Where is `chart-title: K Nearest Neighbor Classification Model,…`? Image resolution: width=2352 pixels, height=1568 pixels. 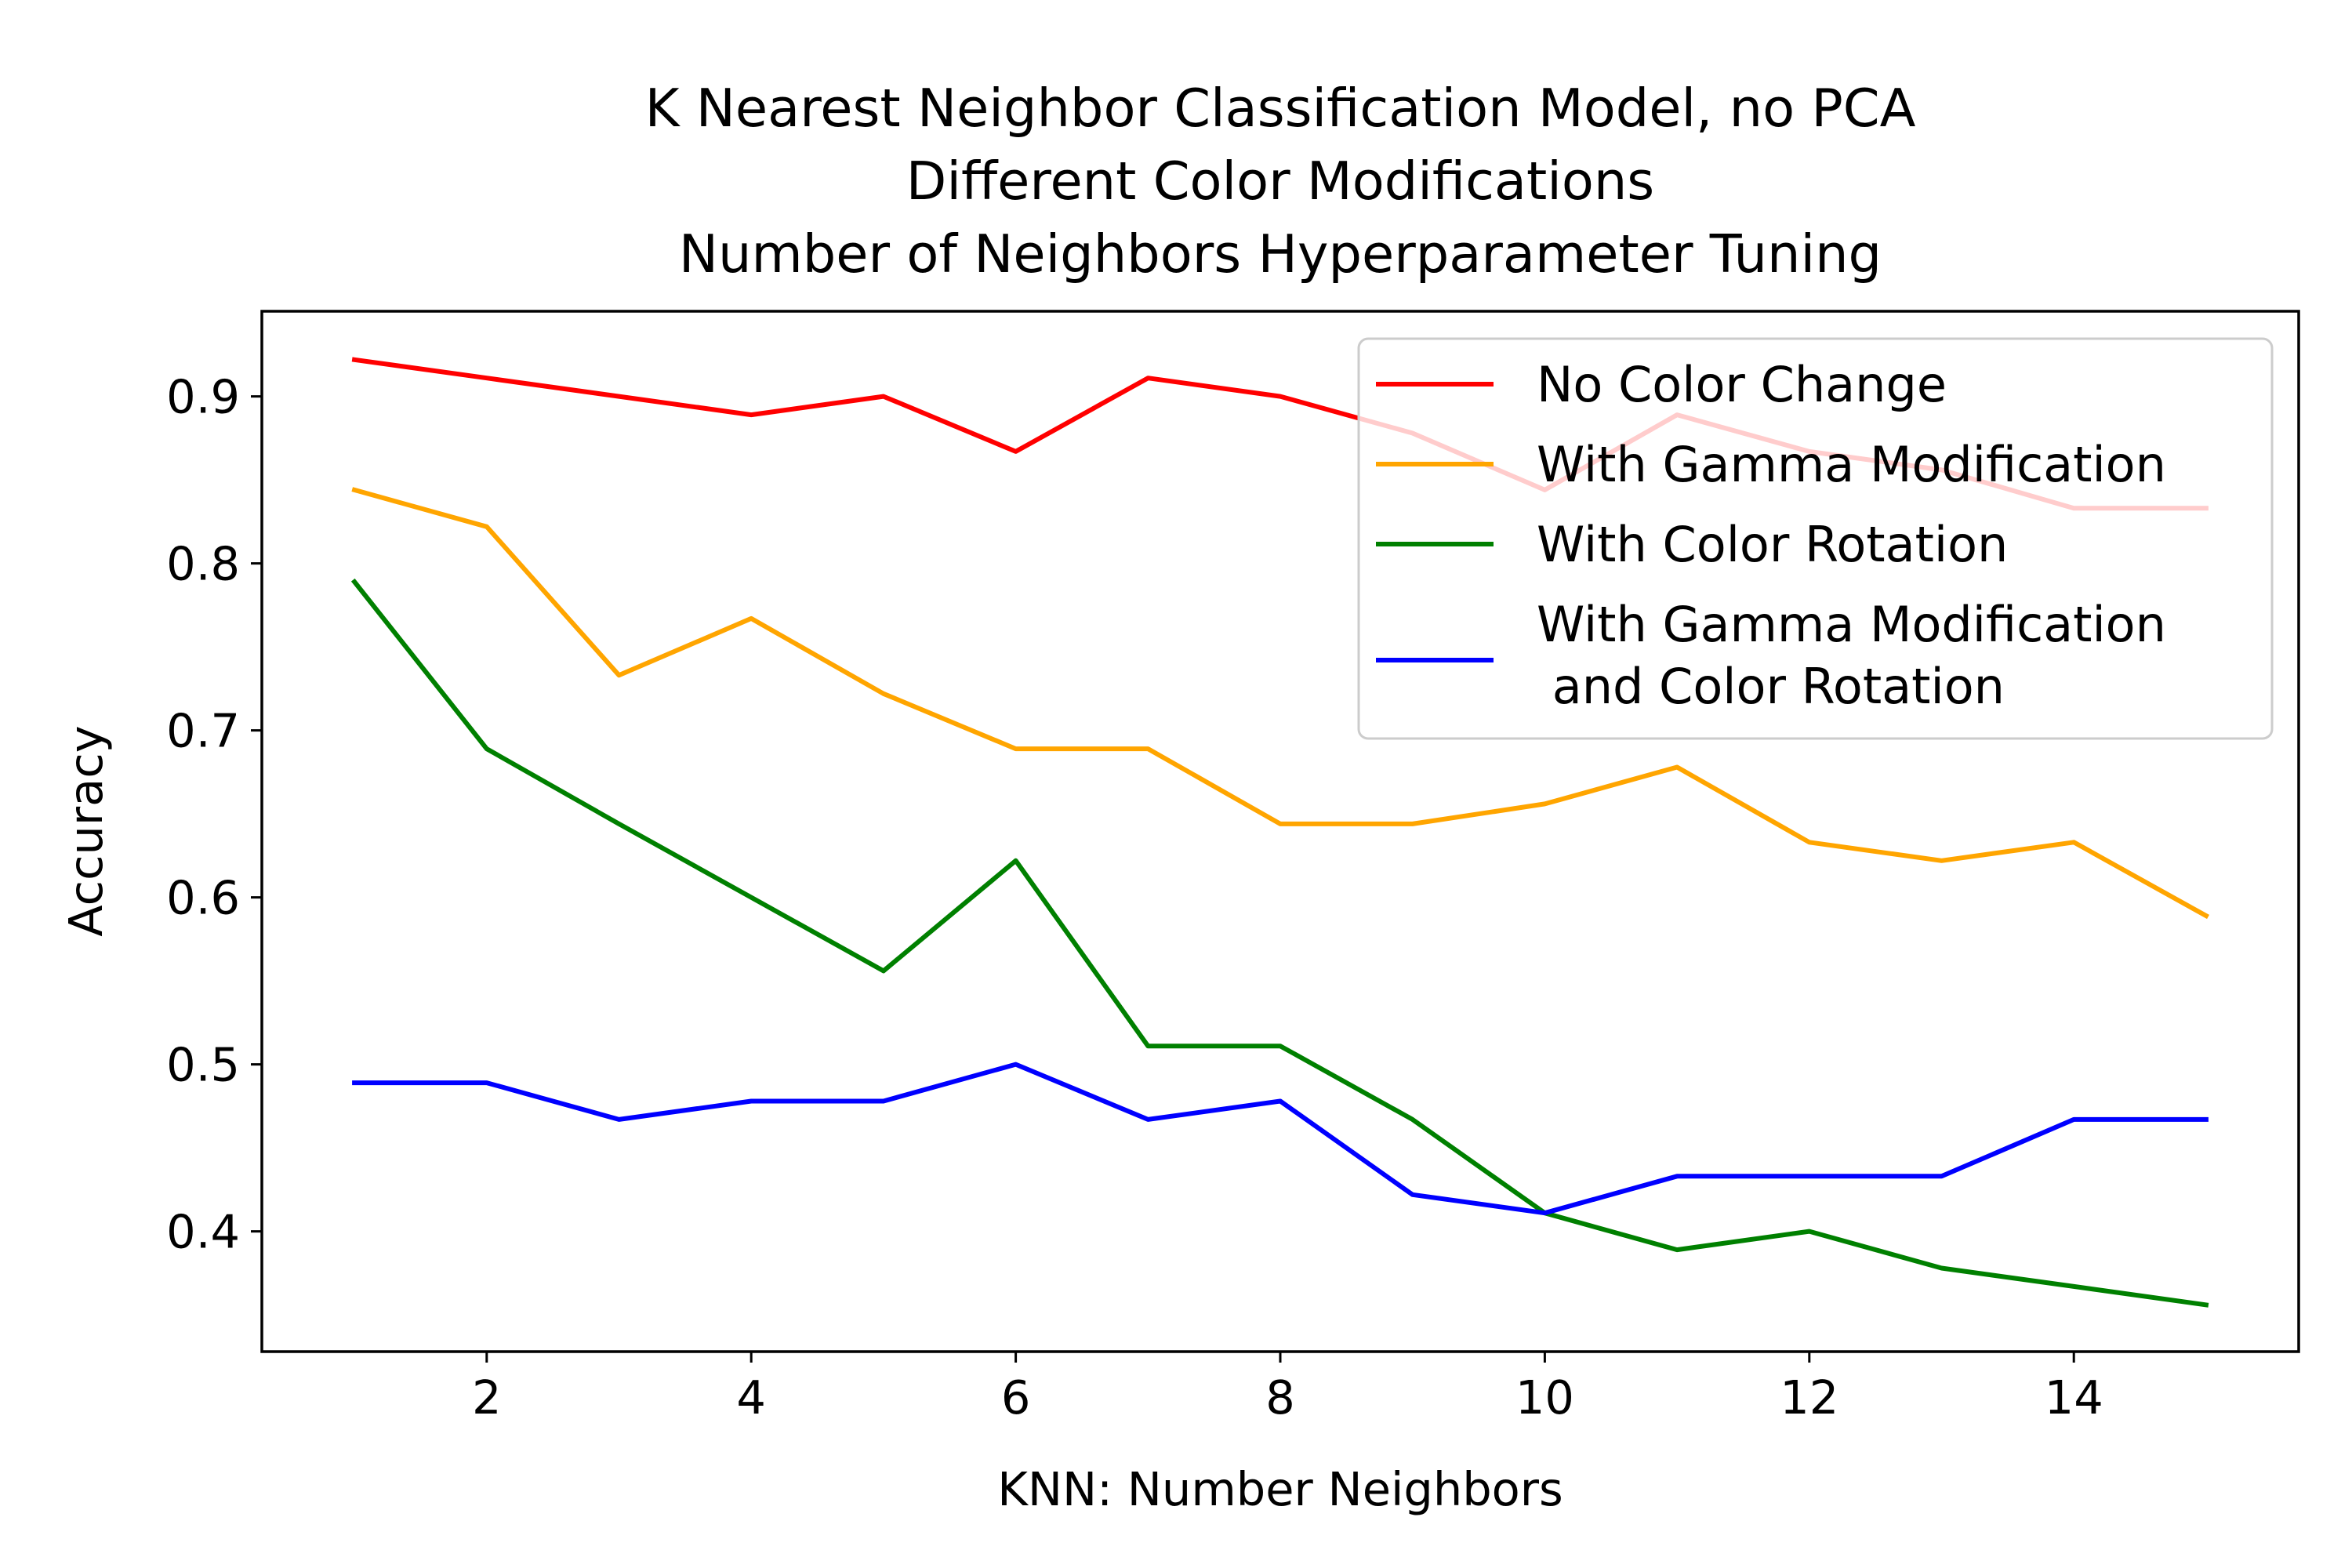
chart-title: K Nearest Neighbor Classification Model,… is located at coordinates (1280, 181).